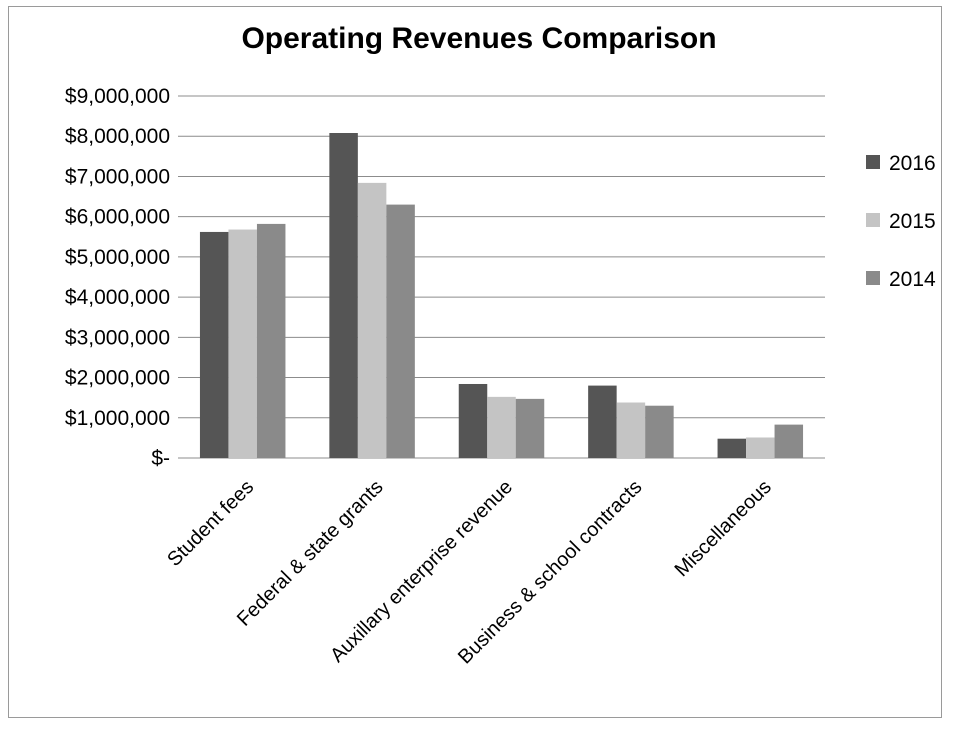 This screenshot has width=958, height=730. I want to click on y-tick-label: $-, so click(160, 458).